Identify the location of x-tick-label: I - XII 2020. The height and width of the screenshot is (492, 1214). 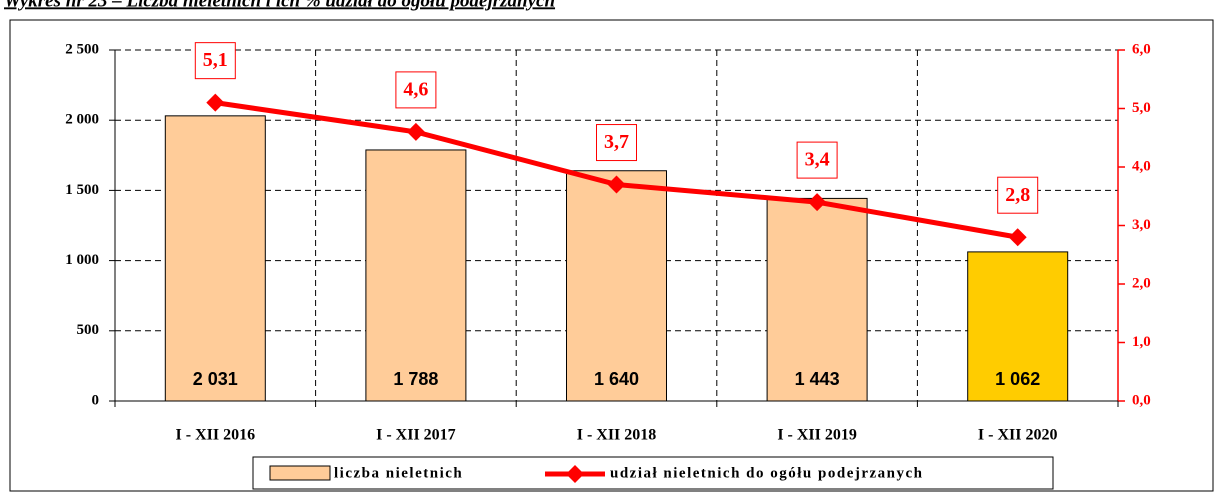
(1018, 435).